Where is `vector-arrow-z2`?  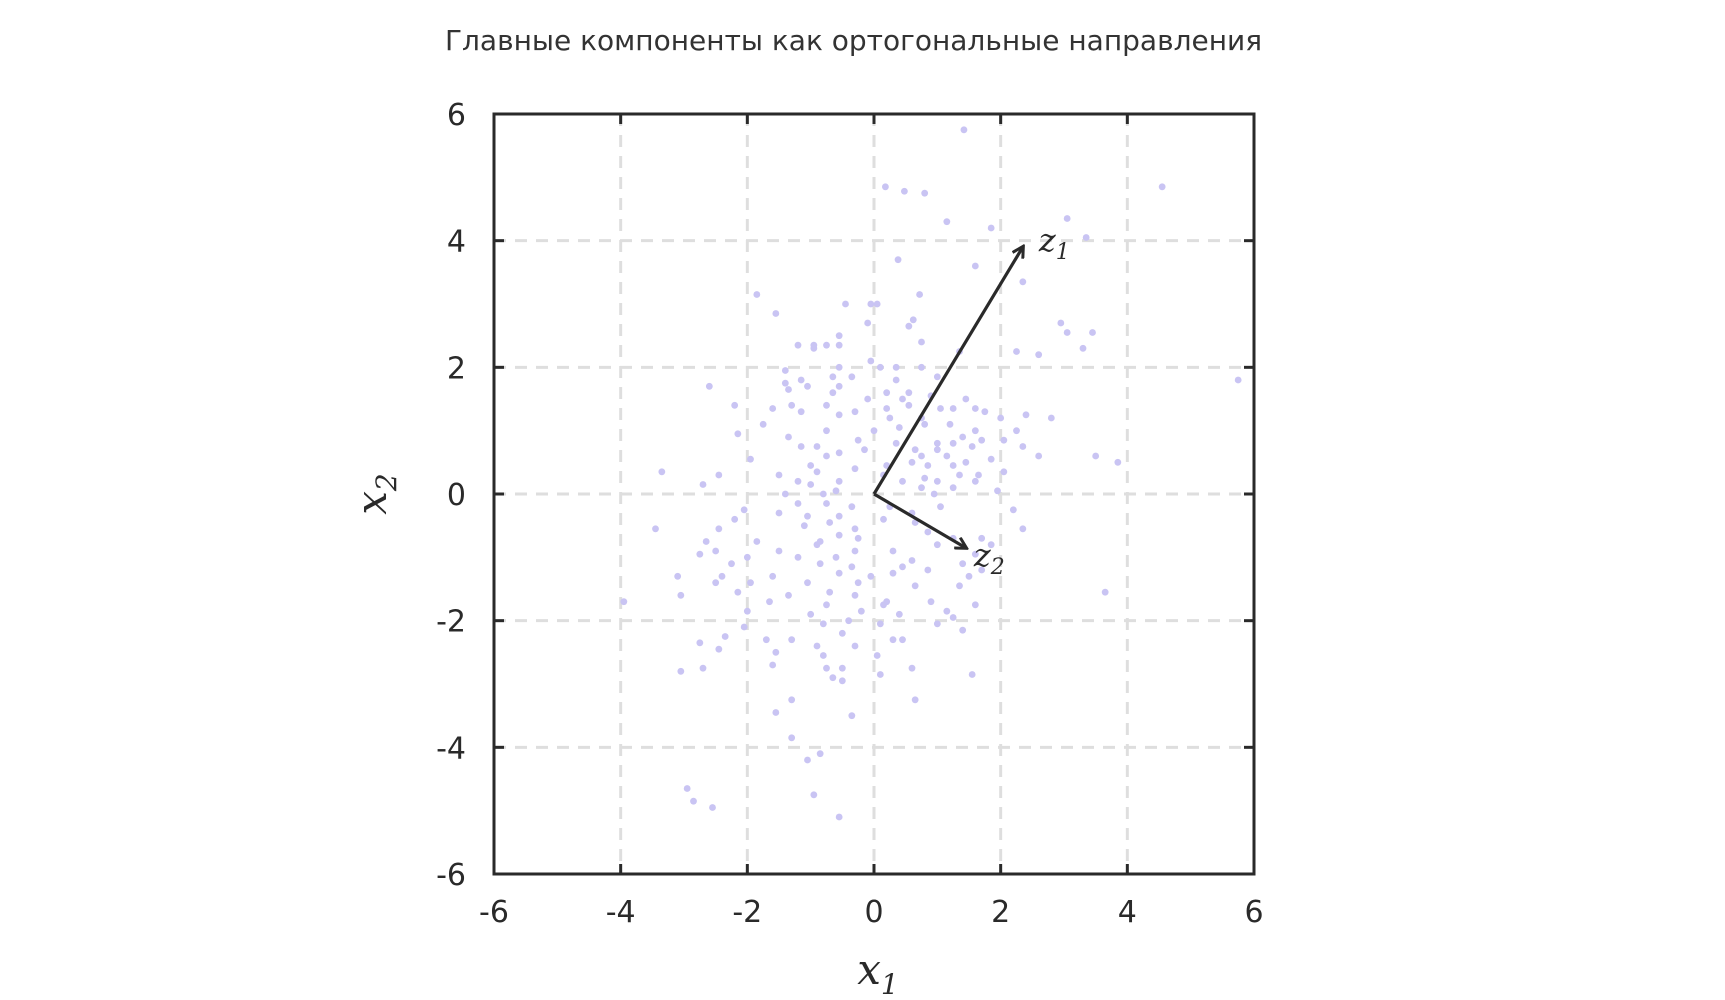 vector-arrow-z2 is located at coordinates (919, 520).